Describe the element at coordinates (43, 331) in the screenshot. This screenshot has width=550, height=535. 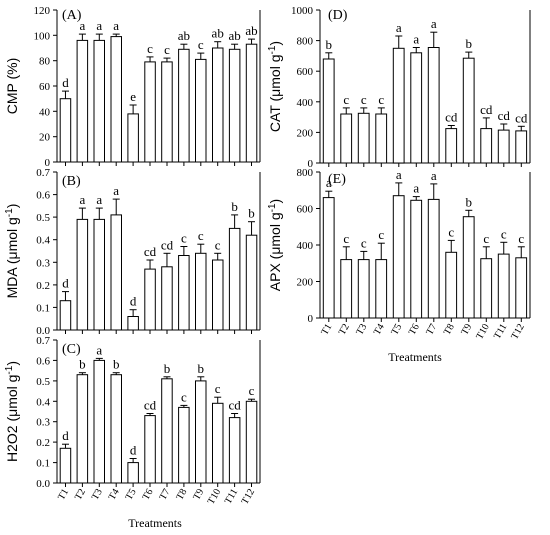
I see `y-tick-label: 0.0` at that location.